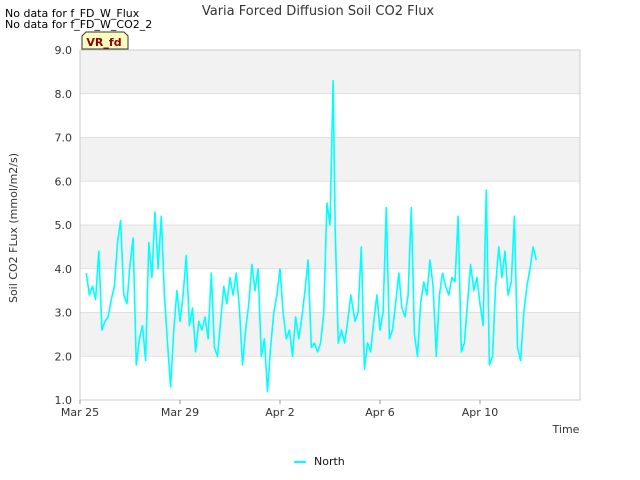  What do you see at coordinates (64, 138) in the screenshot?
I see `y-tick-label: 7.0` at bounding box center [64, 138].